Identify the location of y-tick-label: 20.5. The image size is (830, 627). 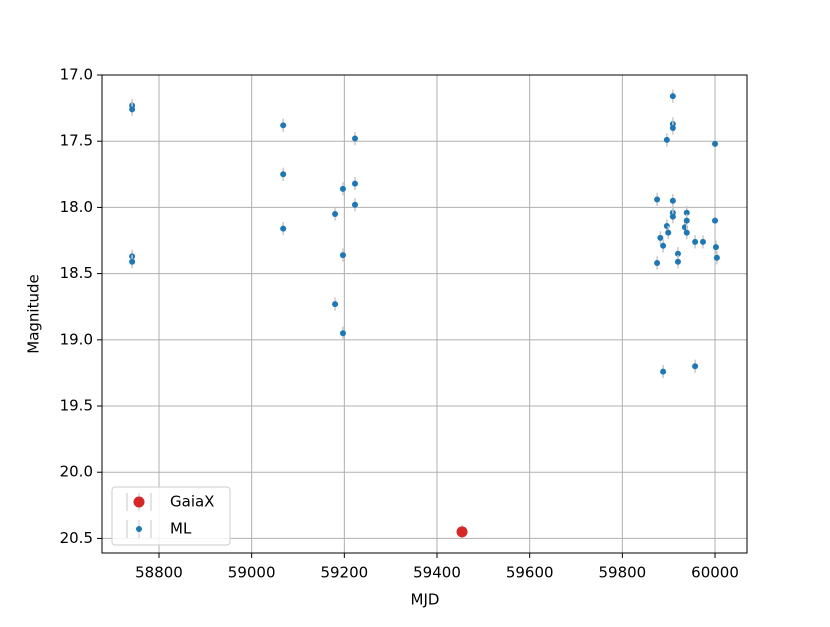
(76, 538).